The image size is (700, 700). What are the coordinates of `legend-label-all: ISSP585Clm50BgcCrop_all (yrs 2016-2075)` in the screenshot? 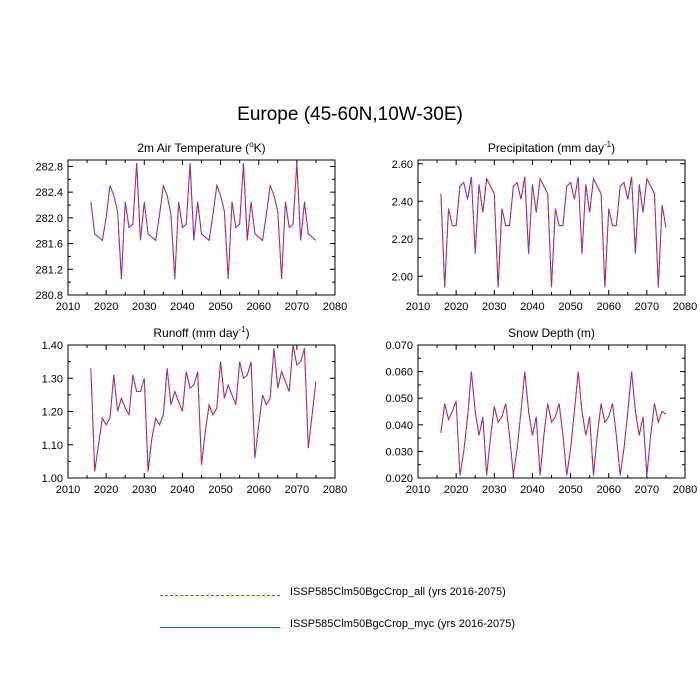 It's located at (398, 592).